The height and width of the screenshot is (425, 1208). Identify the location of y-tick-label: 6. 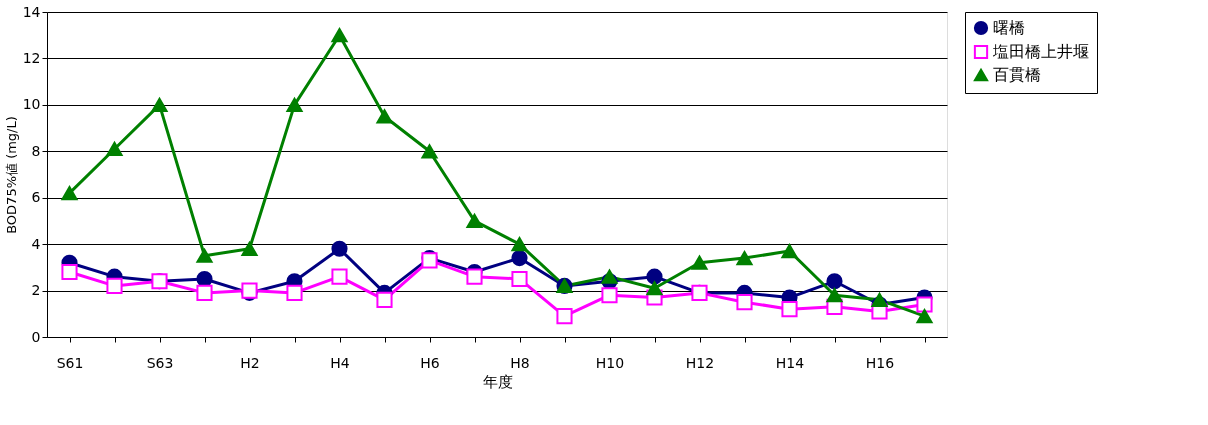
(36, 197).